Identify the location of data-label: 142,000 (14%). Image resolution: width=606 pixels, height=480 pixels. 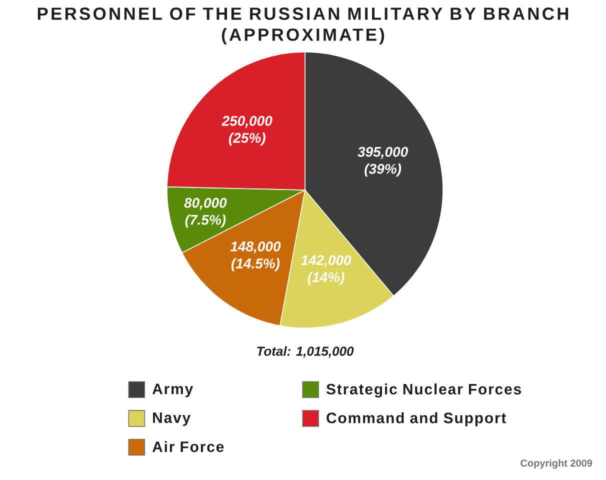
(326, 270).